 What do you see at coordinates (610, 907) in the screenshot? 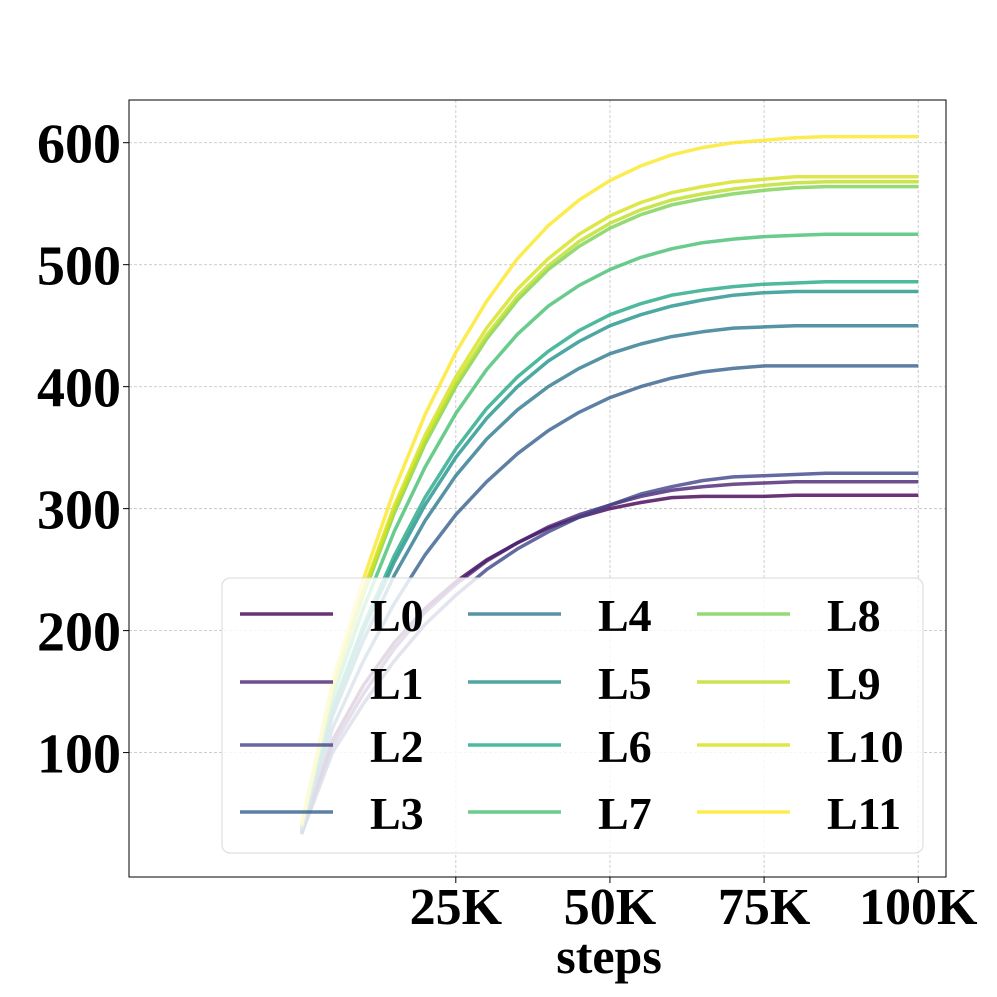
I see `x-tick-label: 50K` at bounding box center [610, 907].